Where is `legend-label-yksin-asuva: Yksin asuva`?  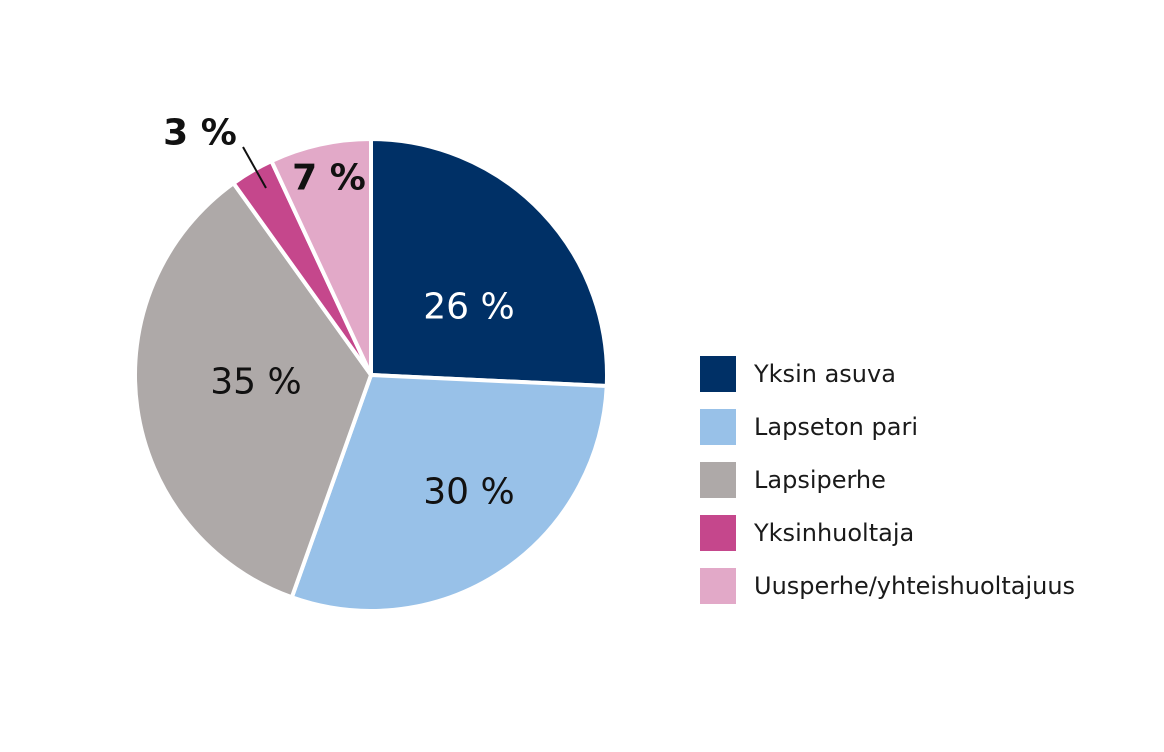 legend-label-yksin-asuva: Yksin asuva is located at coordinates (824, 374).